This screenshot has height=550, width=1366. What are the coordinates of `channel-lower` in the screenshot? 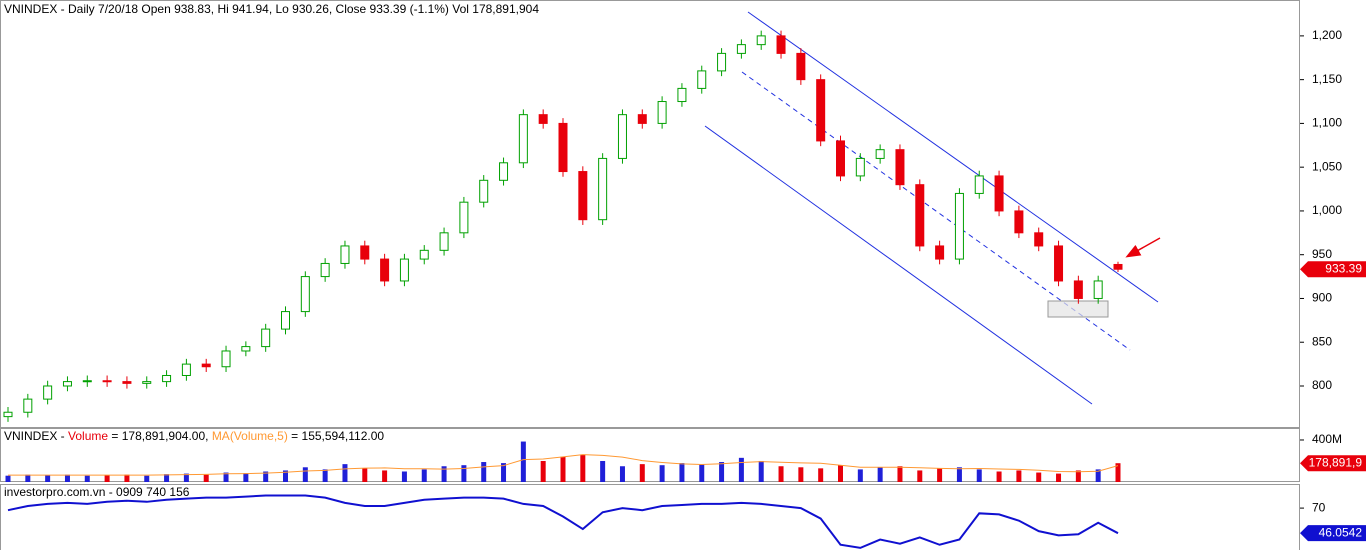 It's located at (898, 265).